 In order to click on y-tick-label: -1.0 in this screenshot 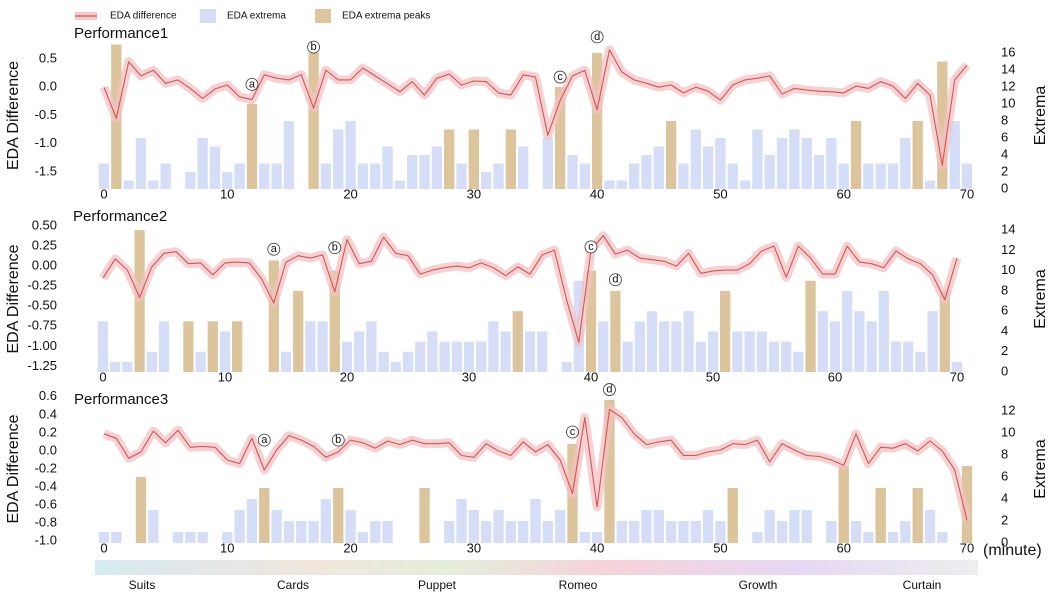, I will do `click(46, 142)`.